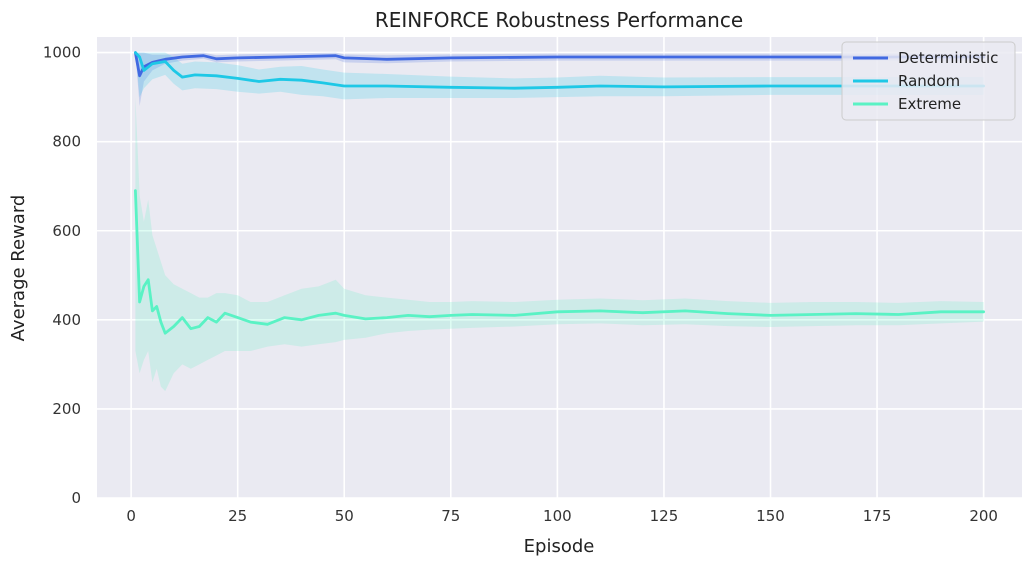 This screenshot has height=565, width=1034. Describe the element at coordinates (66, 409) in the screenshot. I see `y-tick-label: 200` at that location.